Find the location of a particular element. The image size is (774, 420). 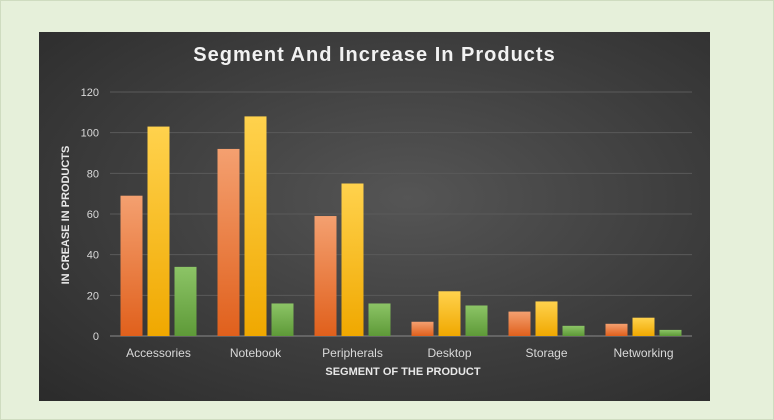

x-tick-label: Notebook is located at coordinates (256, 353).